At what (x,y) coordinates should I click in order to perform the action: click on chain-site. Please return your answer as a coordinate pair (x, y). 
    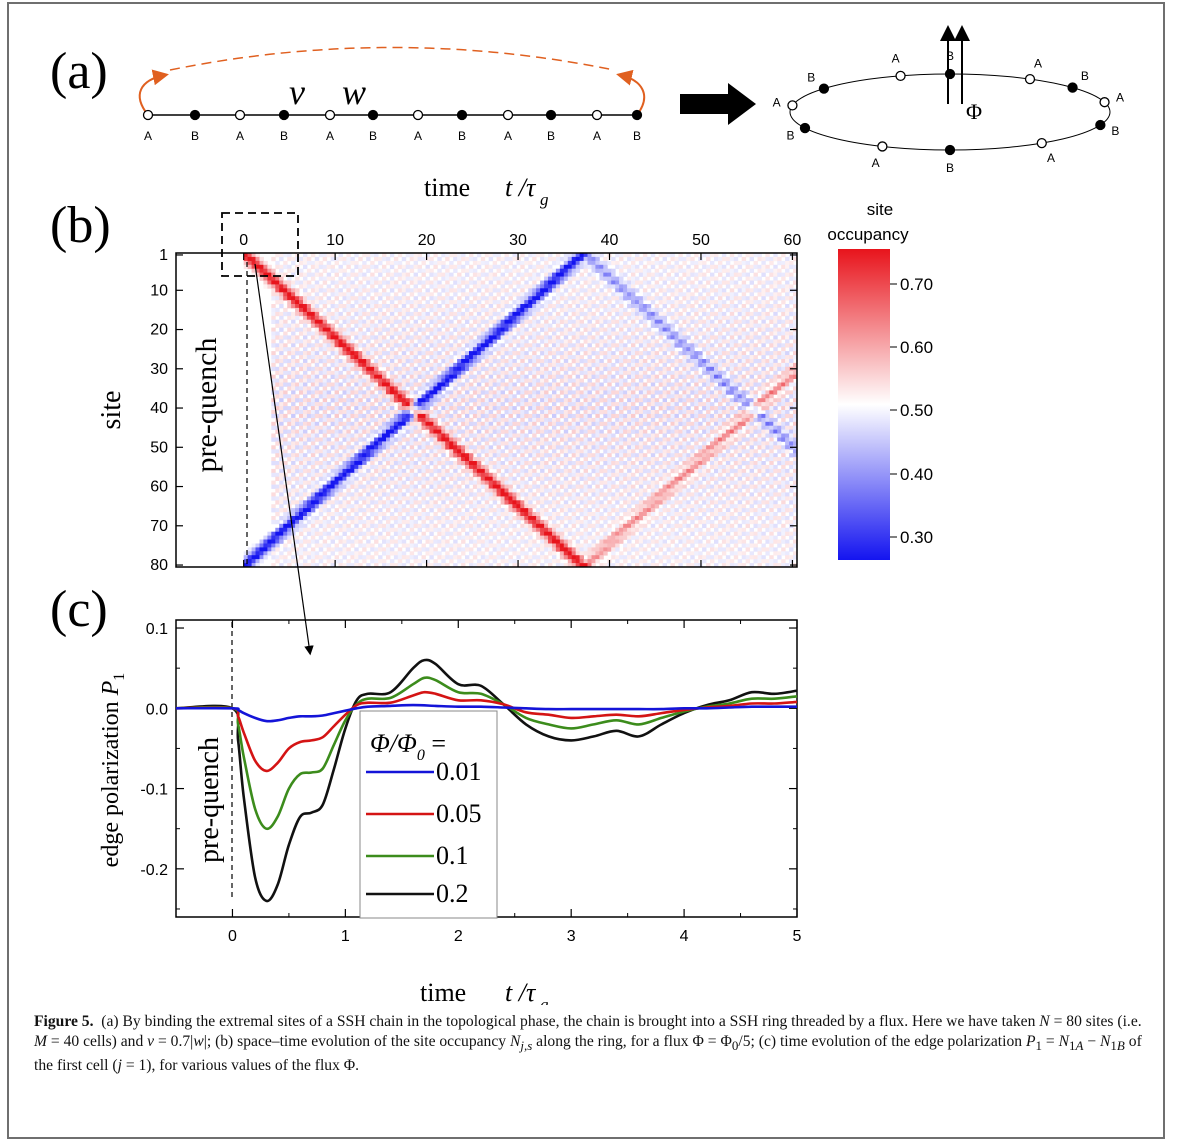
    Looking at the image, I should click on (240, 115).